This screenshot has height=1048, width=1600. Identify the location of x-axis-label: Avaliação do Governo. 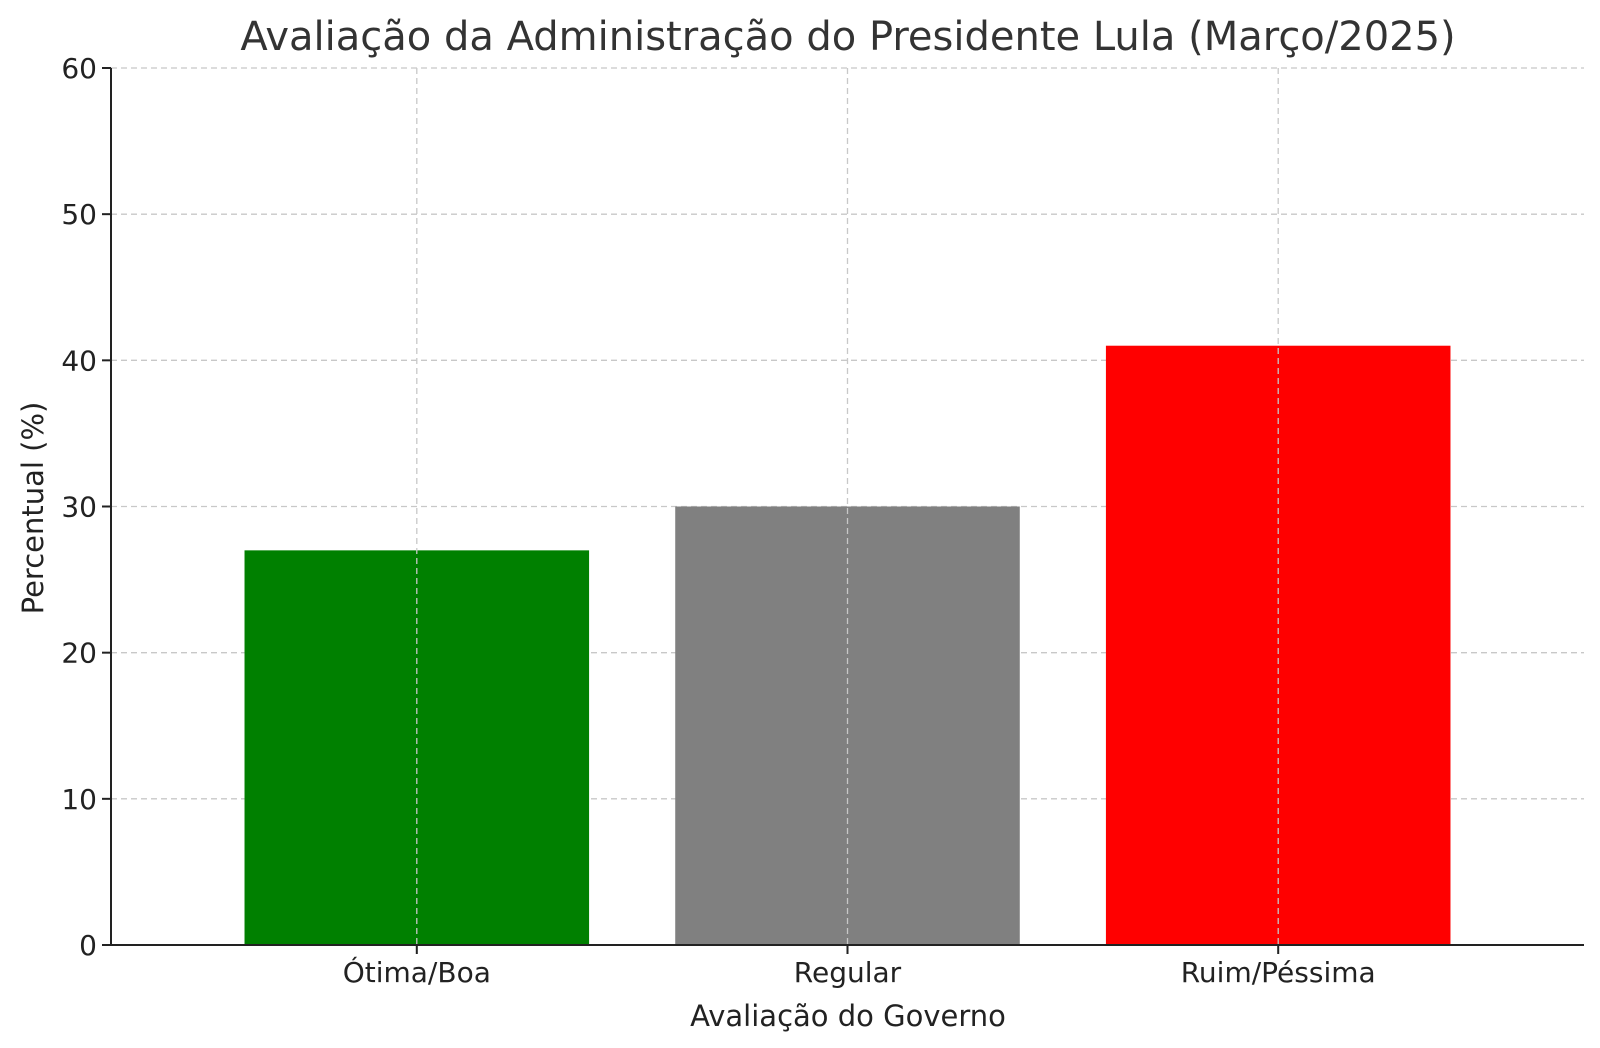
(848, 1016).